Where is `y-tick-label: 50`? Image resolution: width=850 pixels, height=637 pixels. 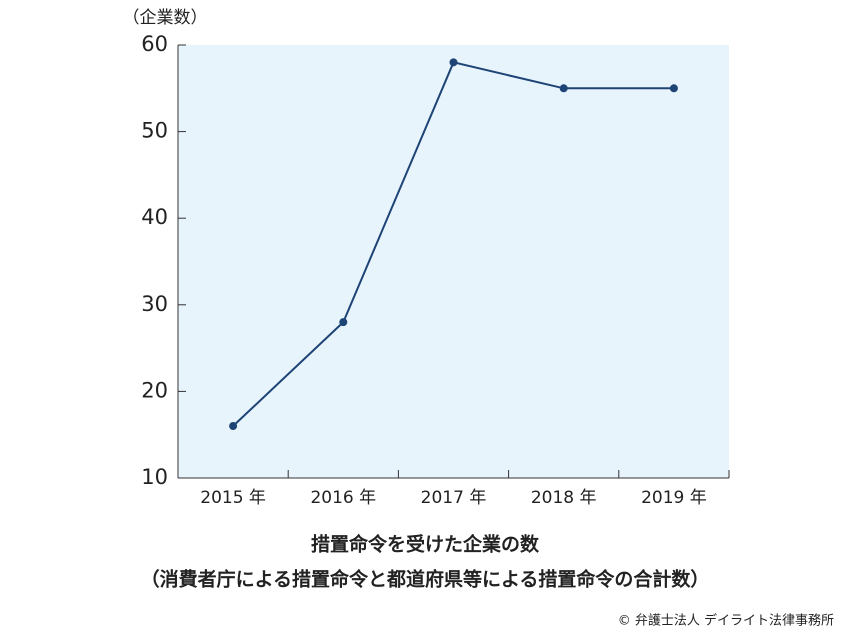 y-tick-label: 50 is located at coordinates (154, 131).